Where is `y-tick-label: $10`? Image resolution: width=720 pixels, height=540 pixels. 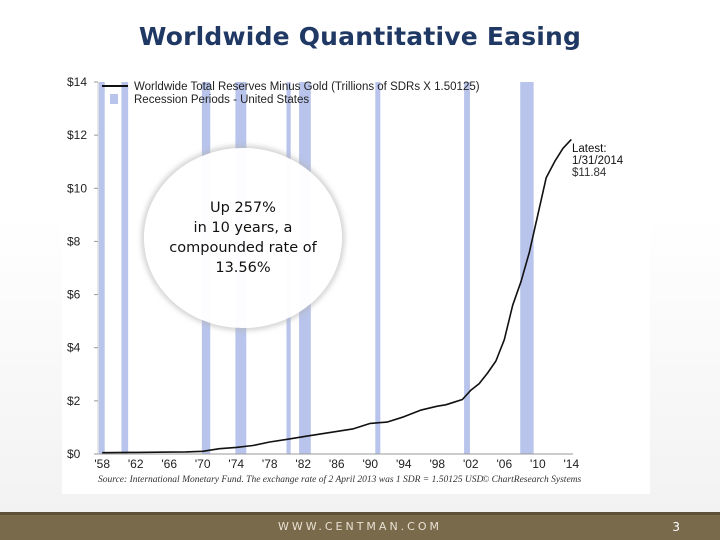
y-tick-label: $10 is located at coordinates (77, 188).